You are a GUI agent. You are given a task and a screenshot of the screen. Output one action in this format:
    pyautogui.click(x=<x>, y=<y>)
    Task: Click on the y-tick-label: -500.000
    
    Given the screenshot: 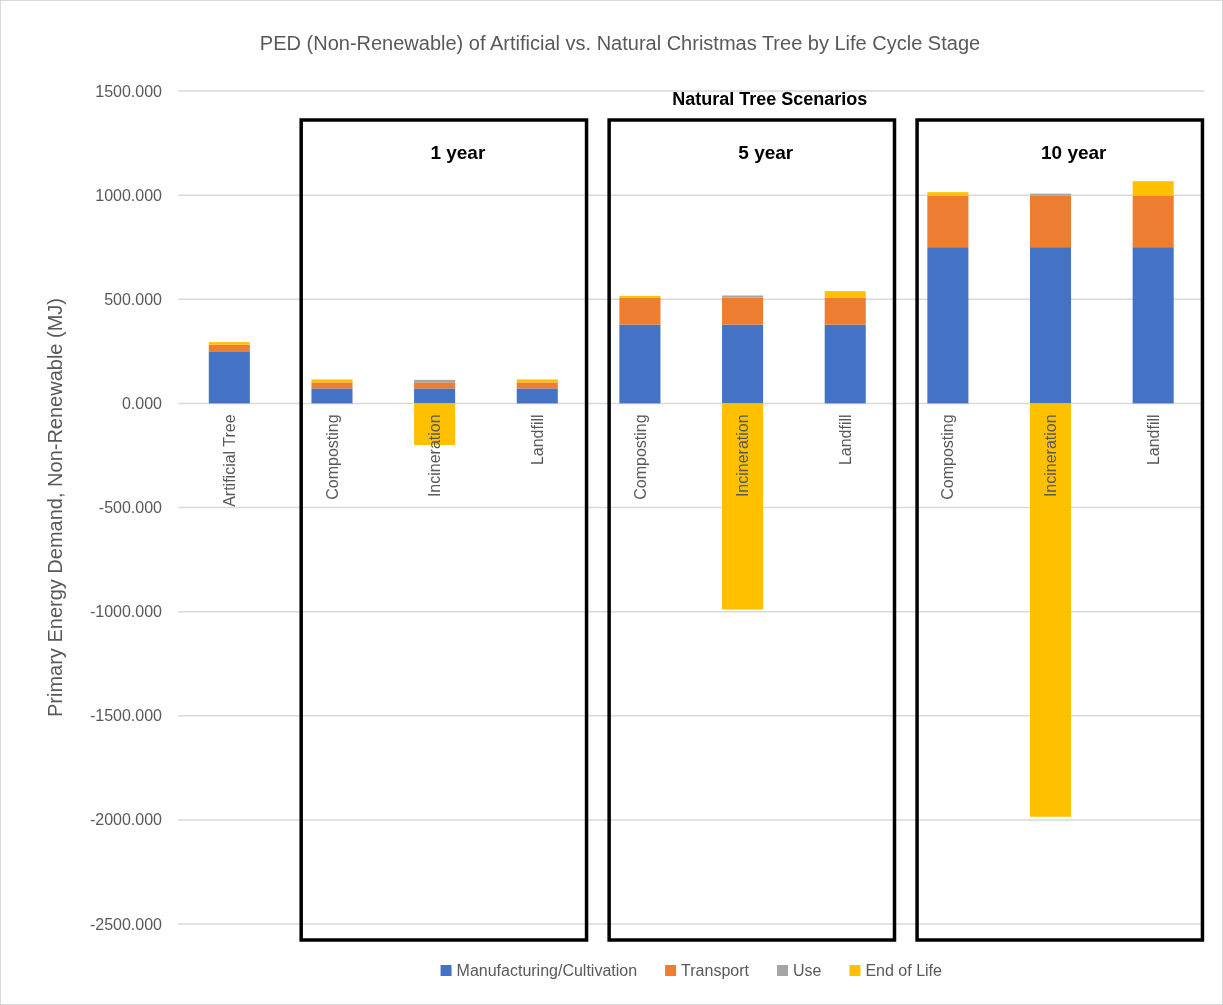 What is the action you would take?
    pyautogui.click(x=130, y=508)
    